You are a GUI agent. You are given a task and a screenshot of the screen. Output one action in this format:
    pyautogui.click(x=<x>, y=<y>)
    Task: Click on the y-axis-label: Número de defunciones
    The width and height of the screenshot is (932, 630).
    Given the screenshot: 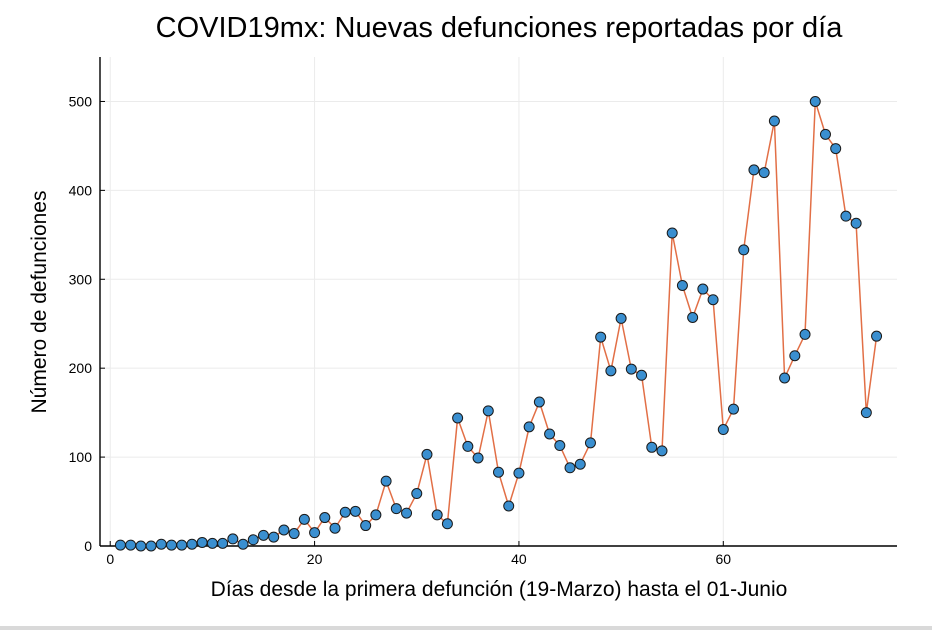 What is the action you would take?
    pyautogui.click(x=39, y=302)
    